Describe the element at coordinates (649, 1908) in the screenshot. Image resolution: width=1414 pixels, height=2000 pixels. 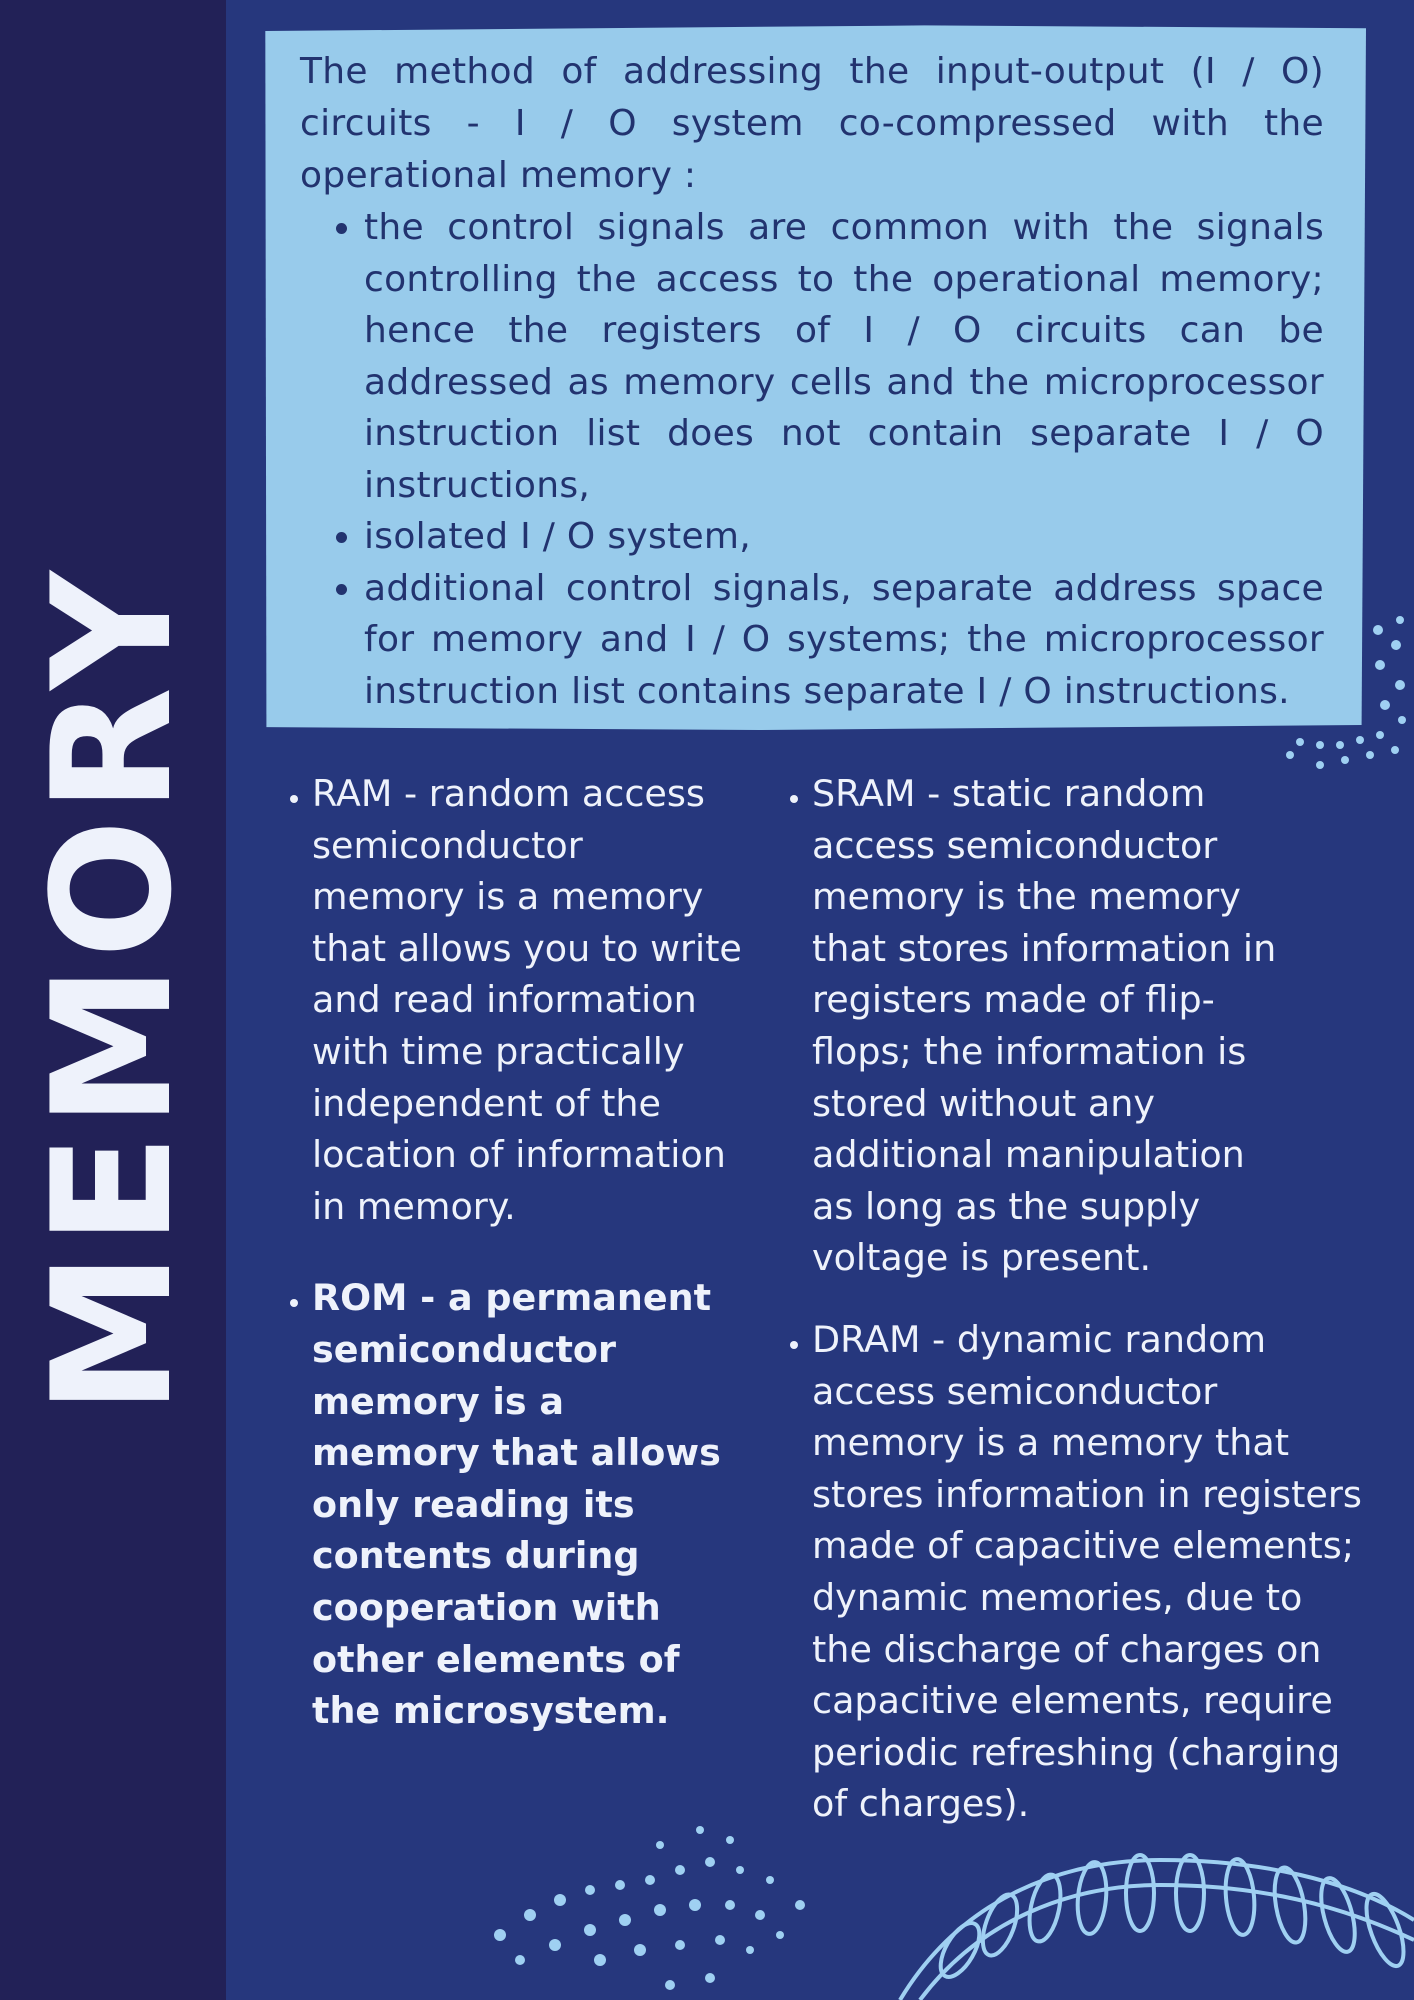
I see `dot-pattern-bottom-left-icon` at that location.